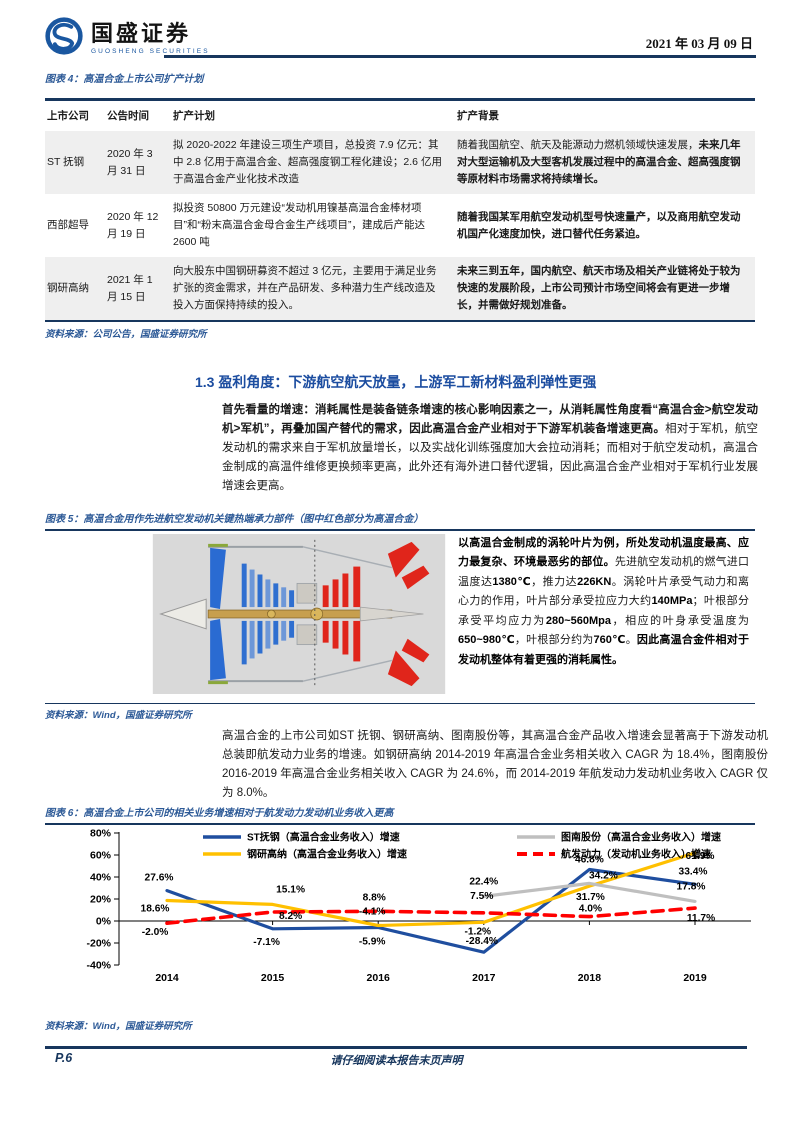  Describe the element at coordinates (64, 38) in the screenshot. I see `logo-icon` at that location.